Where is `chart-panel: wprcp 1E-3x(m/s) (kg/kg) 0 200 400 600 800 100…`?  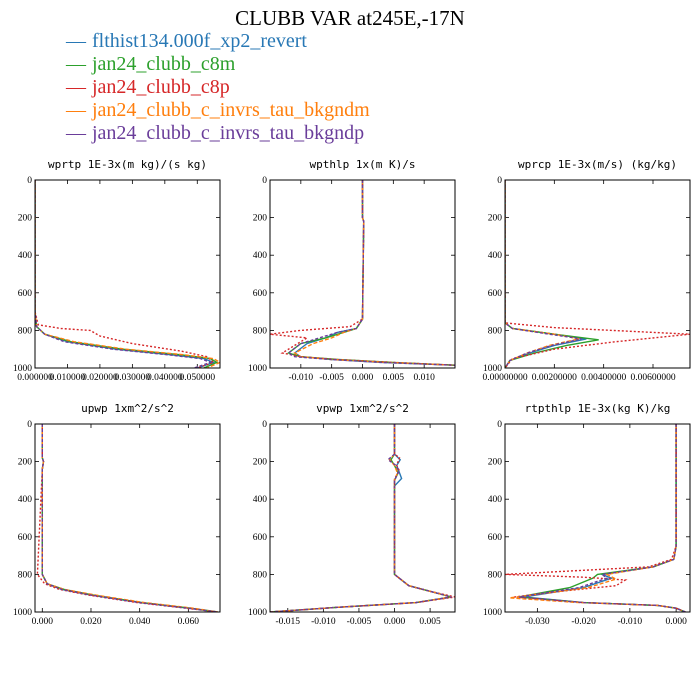
chart-panel: wprcp 1E-3x(m/s) (kg/kg) 0 200 400 600 800 100… is located at coordinates (586, 270).